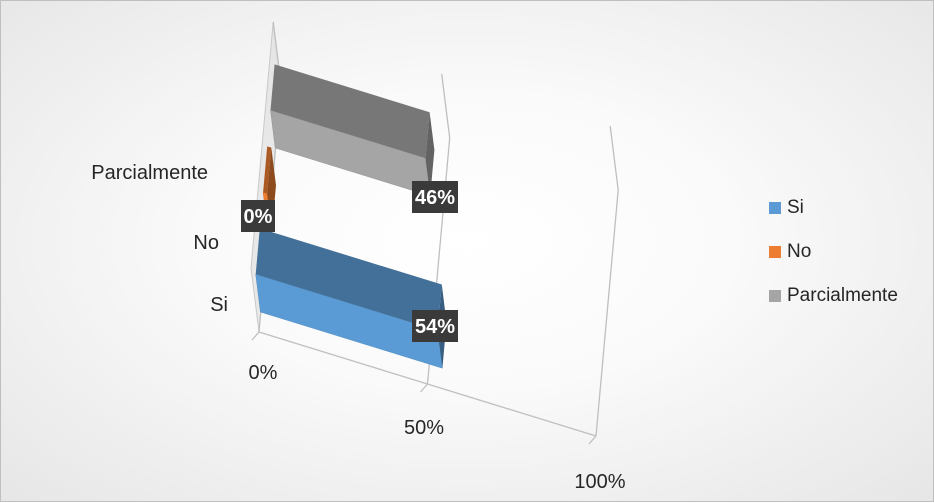 The width and height of the screenshot is (934, 503). What do you see at coordinates (206, 243) in the screenshot?
I see `y-tick-label: No` at bounding box center [206, 243].